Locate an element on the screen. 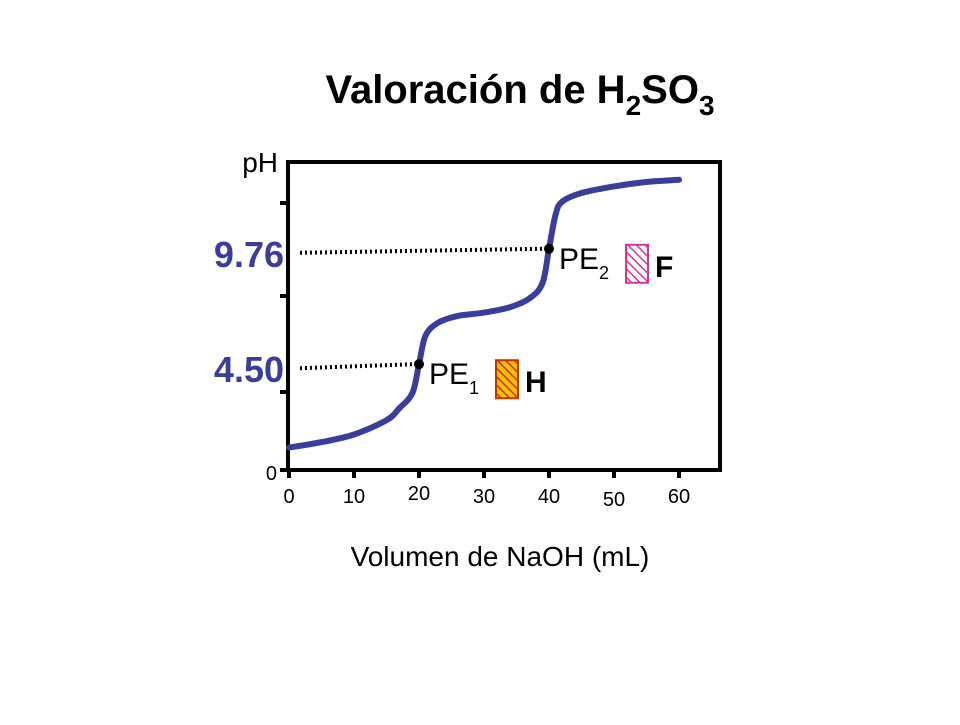 The image size is (960, 725). x-tick-label: 50 is located at coordinates (614, 500).